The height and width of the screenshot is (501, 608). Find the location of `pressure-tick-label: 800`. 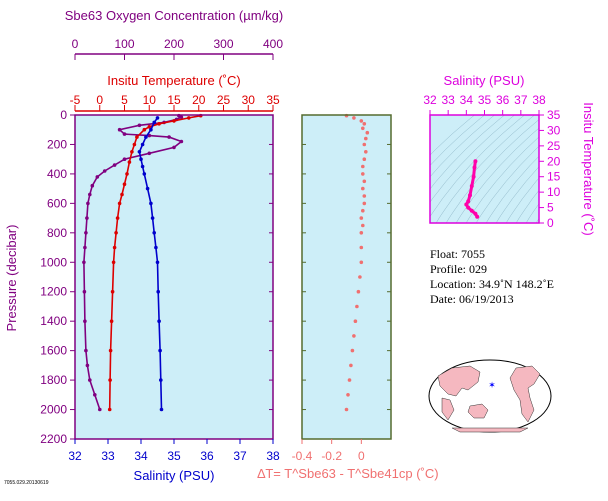

pressure-tick-label: 800 is located at coordinates (57, 233).